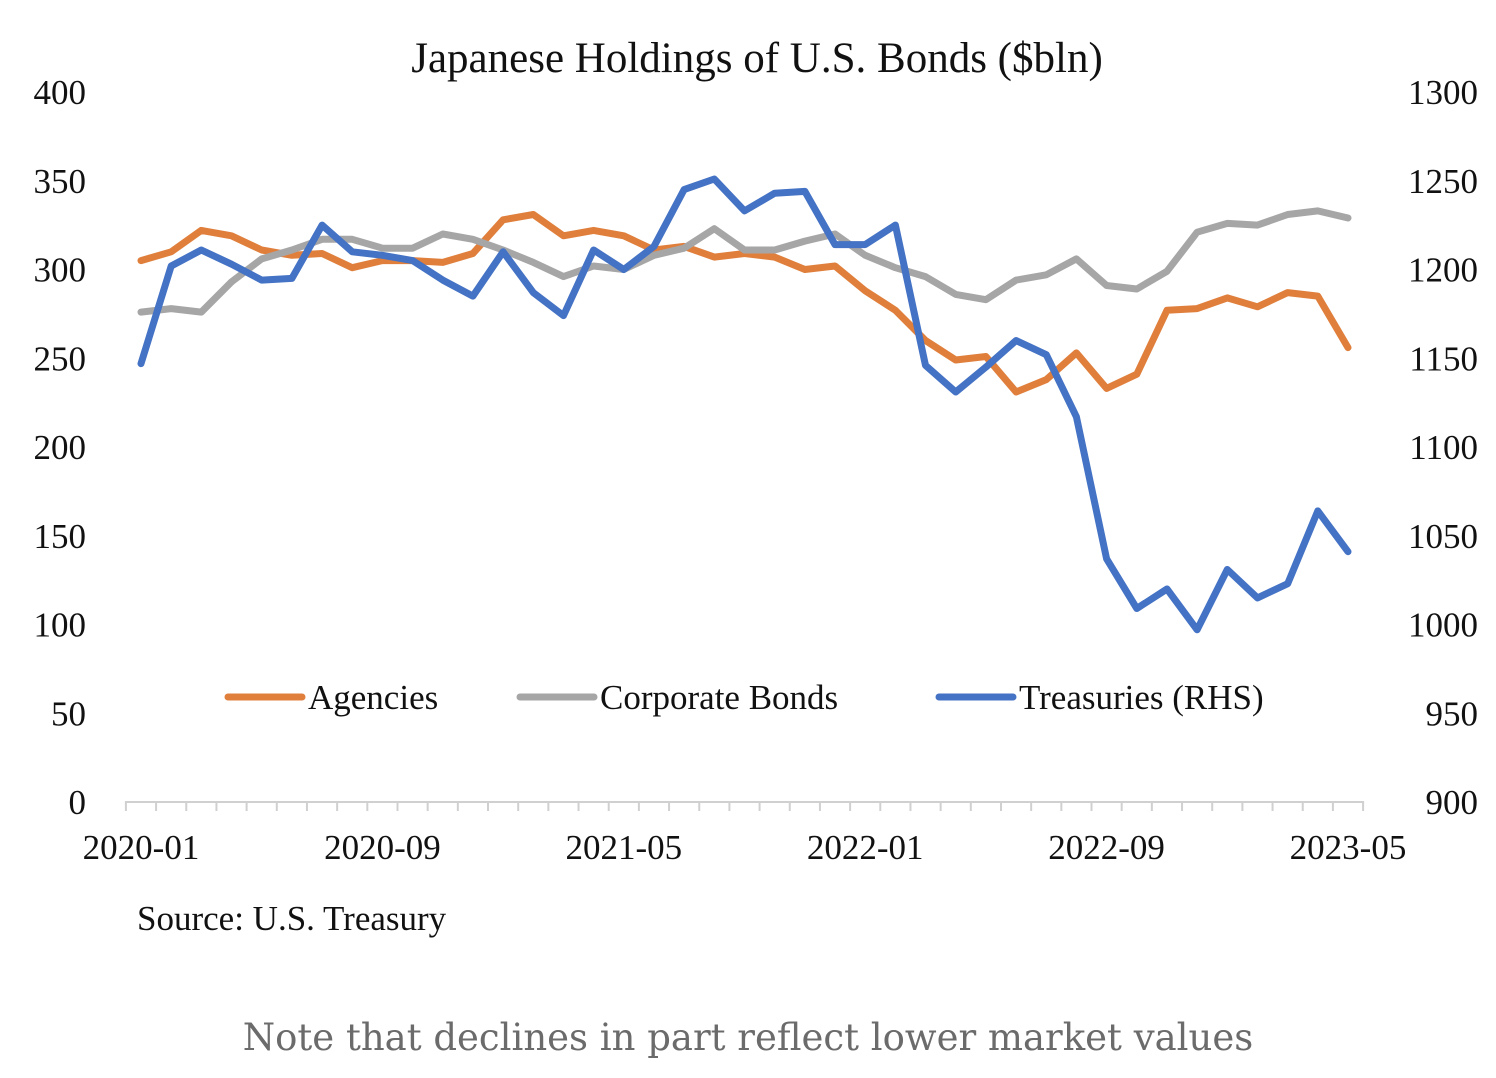  What do you see at coordinates (623, 847) in the screenshot?
I see `x-tick-label: 2021-05` at bounding box center [623, 847].